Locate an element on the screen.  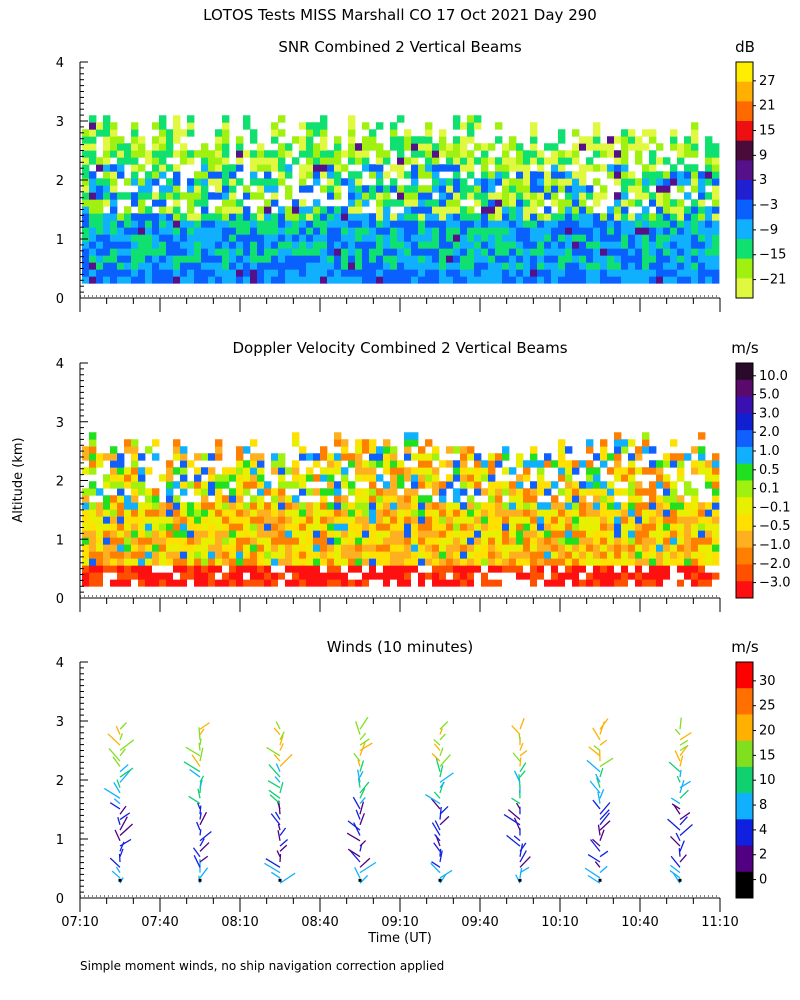
y-tick-label: 0 is located at coordinates (60, 599).